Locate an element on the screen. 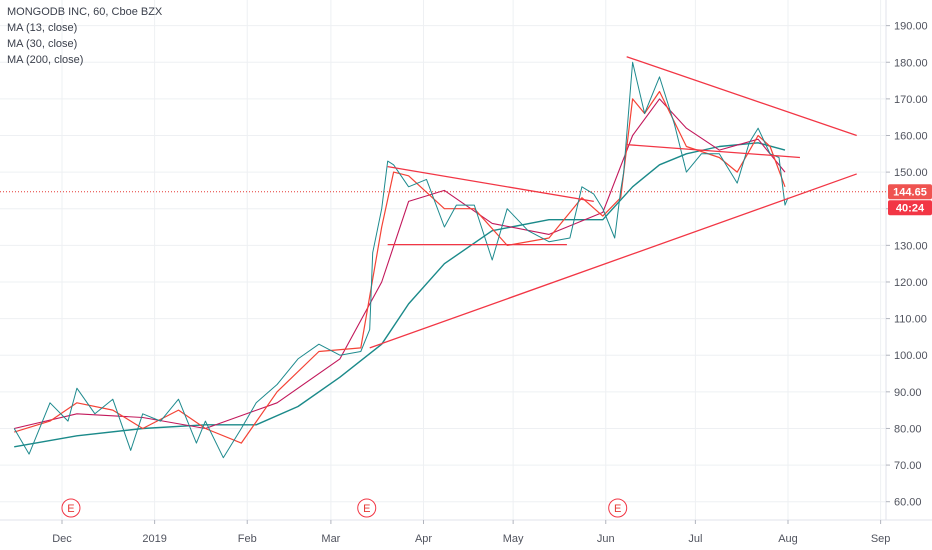 The image size is (932, 550). y-tick-label: 100.00 is located at coordinates (911, 356).